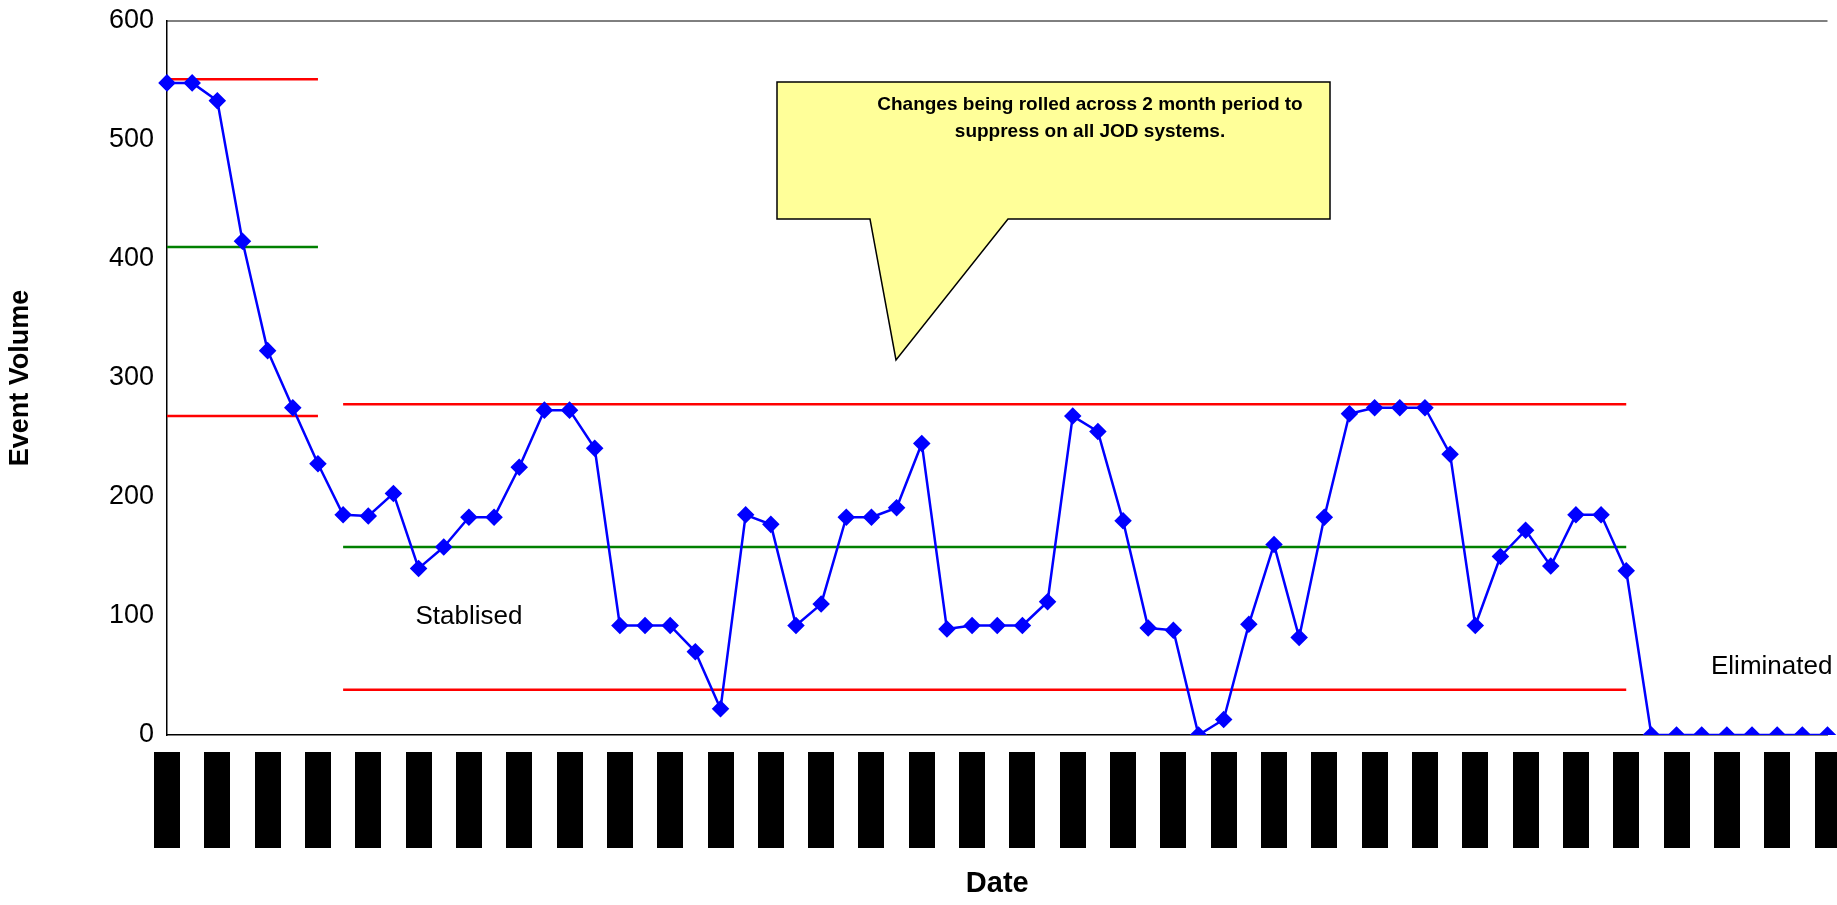 This screenshot has width=1837, height=905. Describe the element at coordinates (131, 376) in the screenshot. I see `y-tick-label: 300` at that location.